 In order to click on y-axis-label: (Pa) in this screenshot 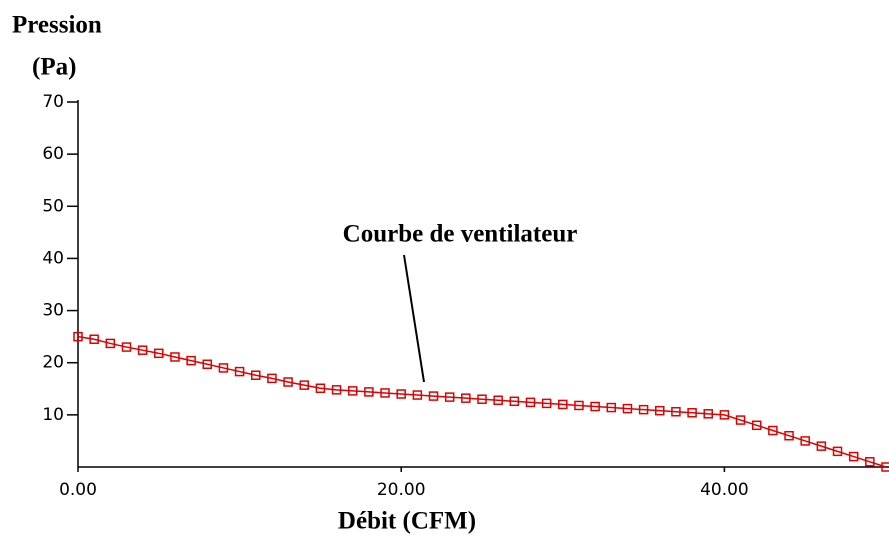, I will do `click(54, 67)`.